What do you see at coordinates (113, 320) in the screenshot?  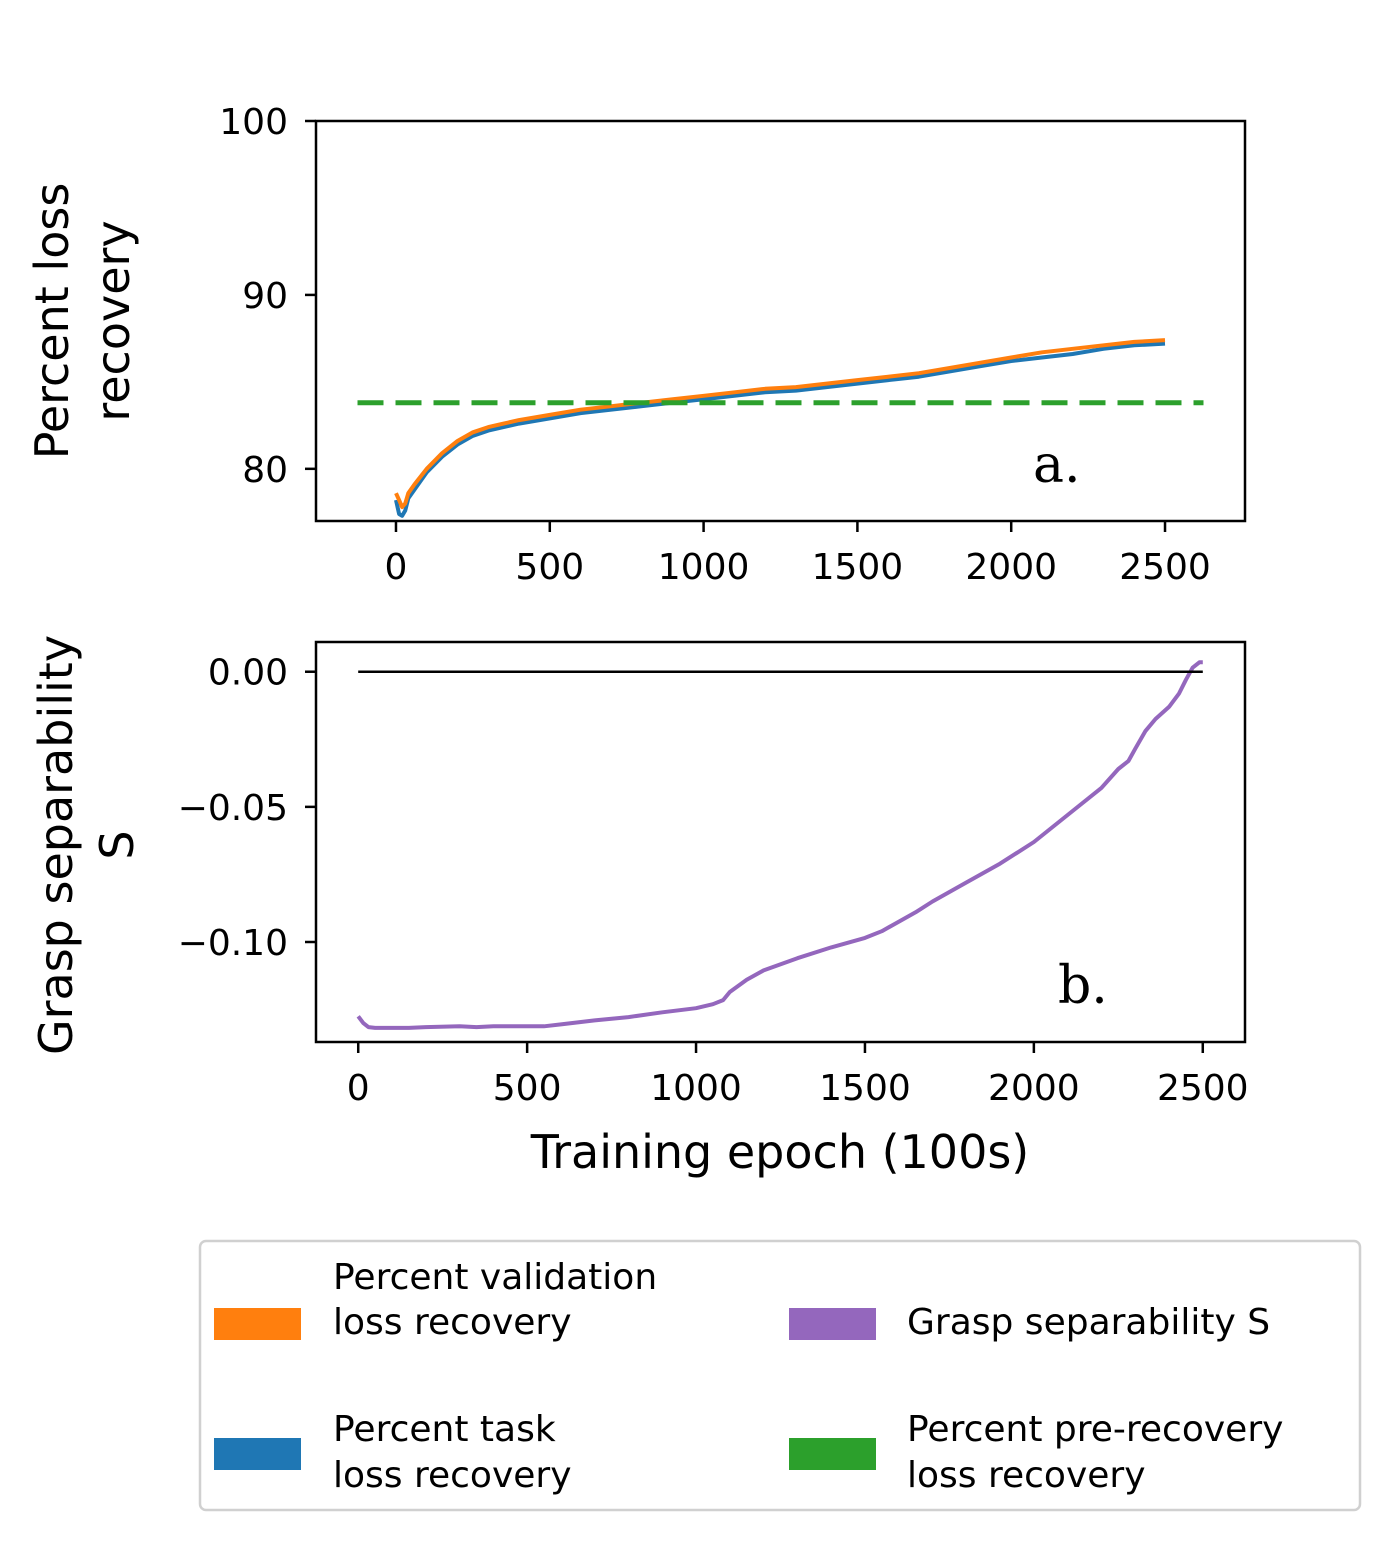 I see `panel-a-ylabel-line2: recovery` at bounding box center [113, 320].